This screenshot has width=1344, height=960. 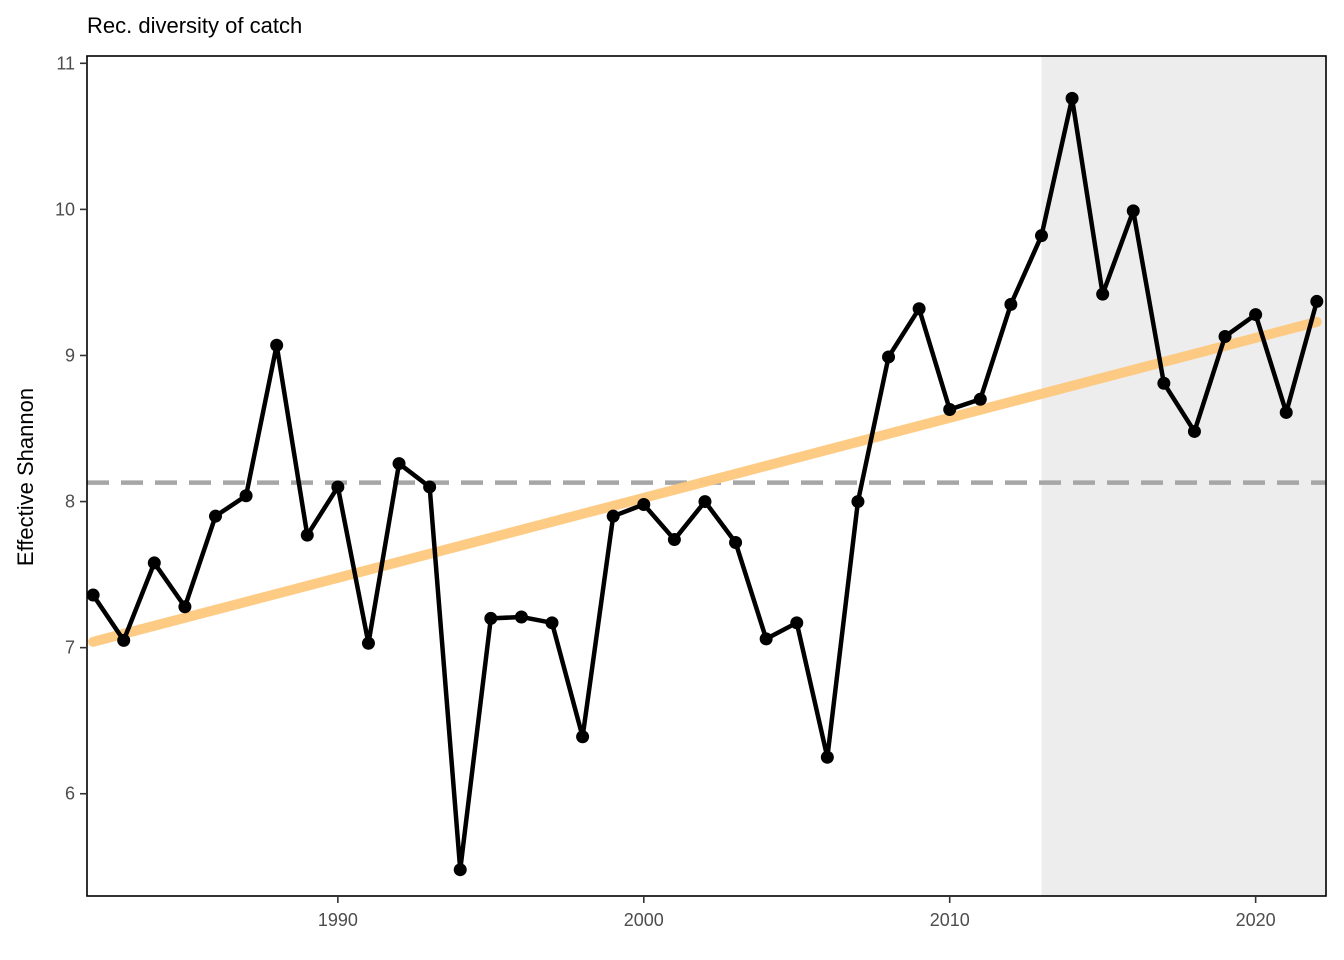 I want to click on y-tick-label: 7, so click(x=70, y=648).